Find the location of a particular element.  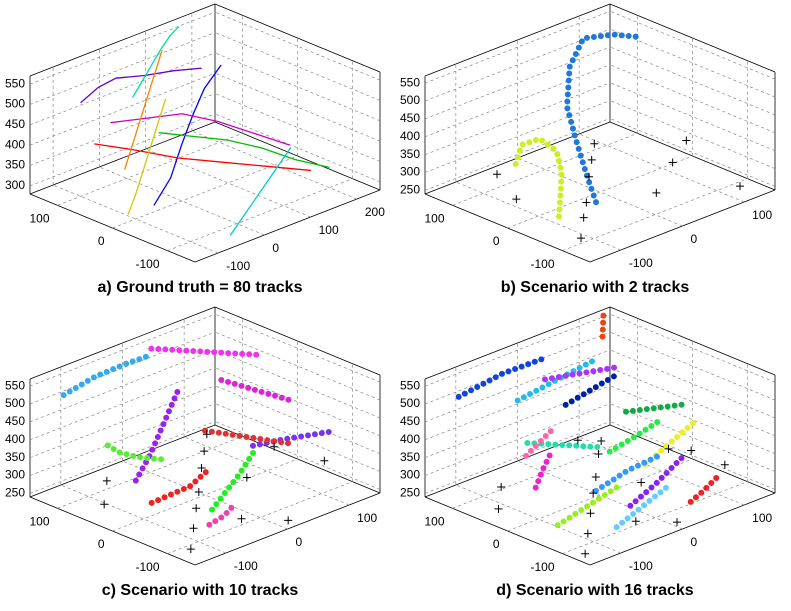

caption: b) Scenario with 2 tracks is located at coordinates (595, 287).